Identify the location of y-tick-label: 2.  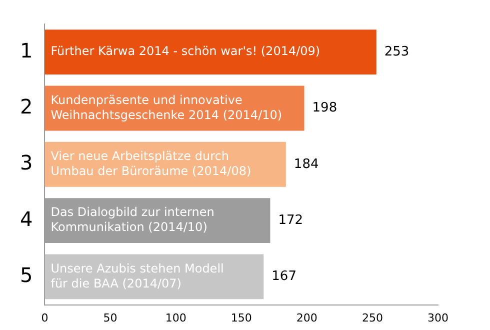
(26, 106).